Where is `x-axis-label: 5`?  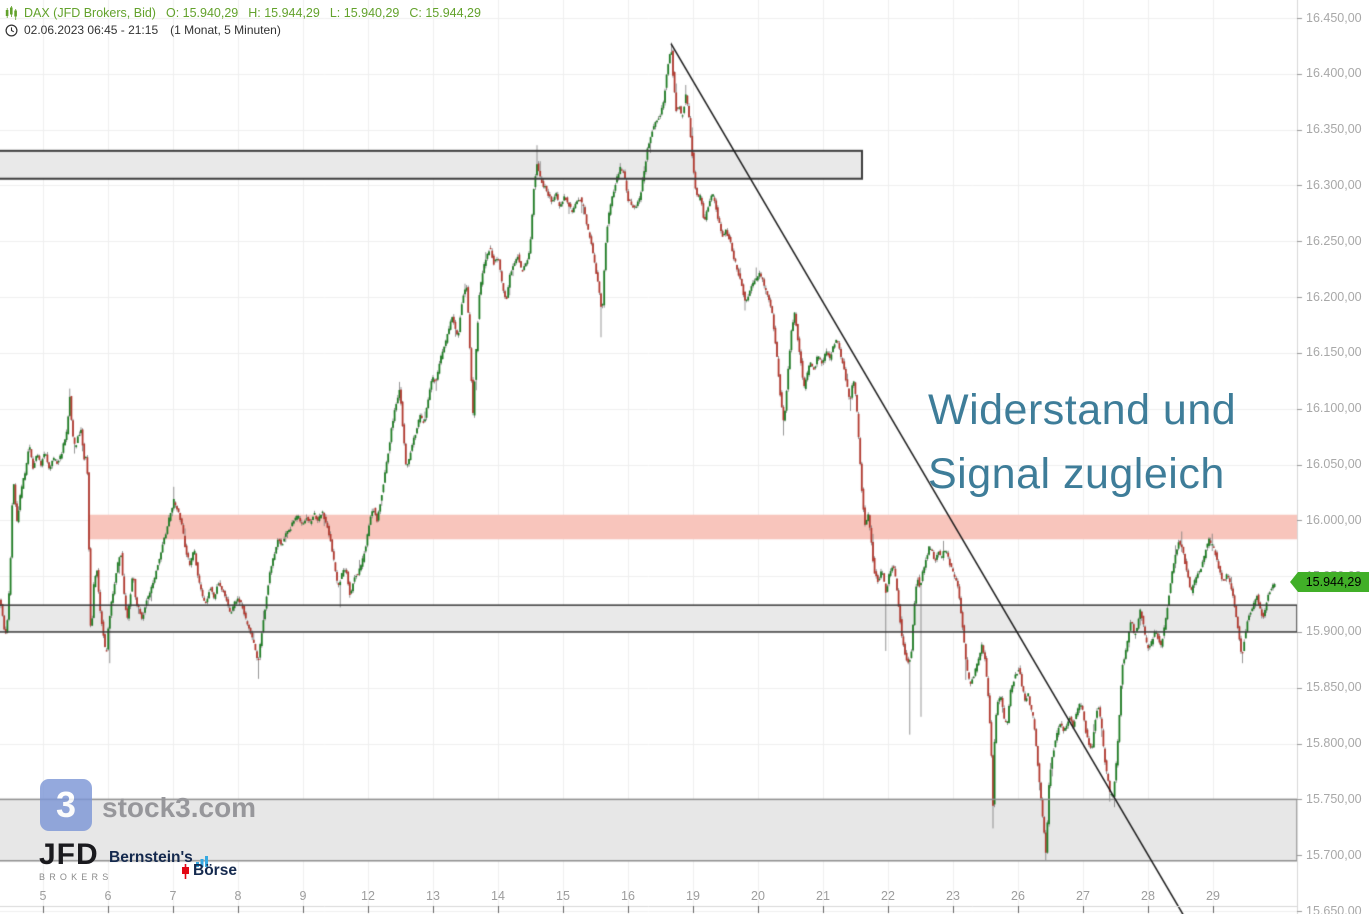
x-axis-label: 5 is located at coordinates (43, 896).